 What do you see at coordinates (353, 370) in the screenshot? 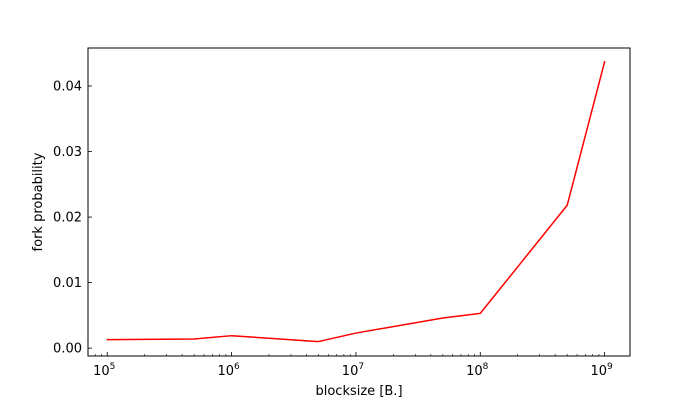
I see `x-tick-label: 10⁷` at bounding box center [353, 370].